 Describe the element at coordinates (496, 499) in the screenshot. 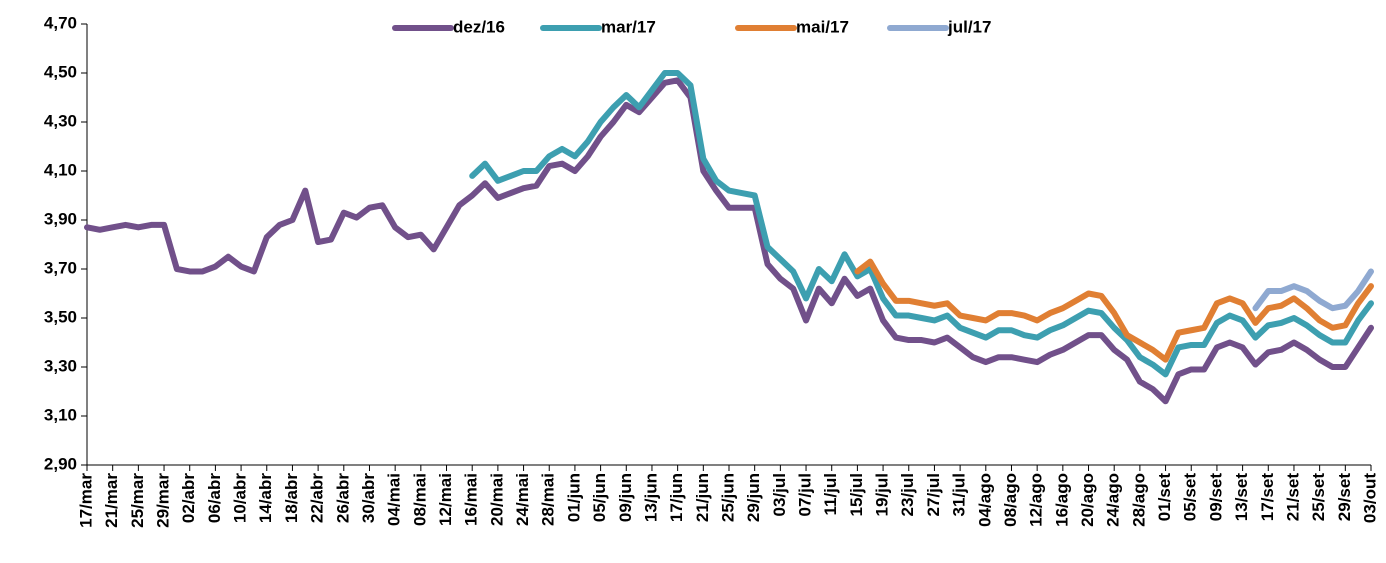

I see `x-tick-label: 20/mai` at that location.